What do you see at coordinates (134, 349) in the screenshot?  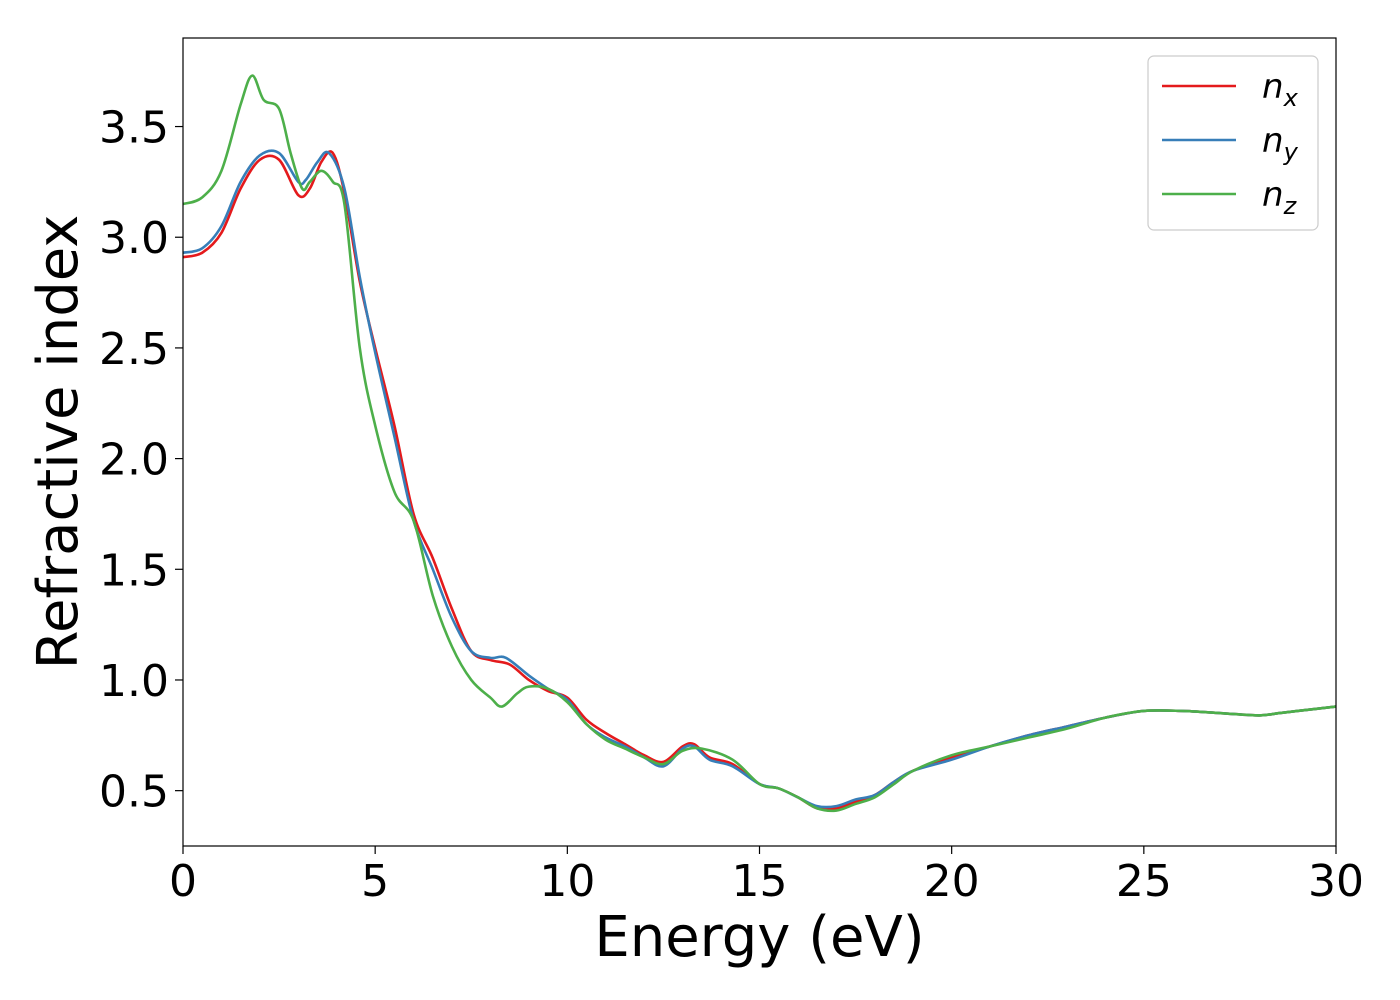 I see `y-tick-label: 2.5` at bounding box center [134, 349].